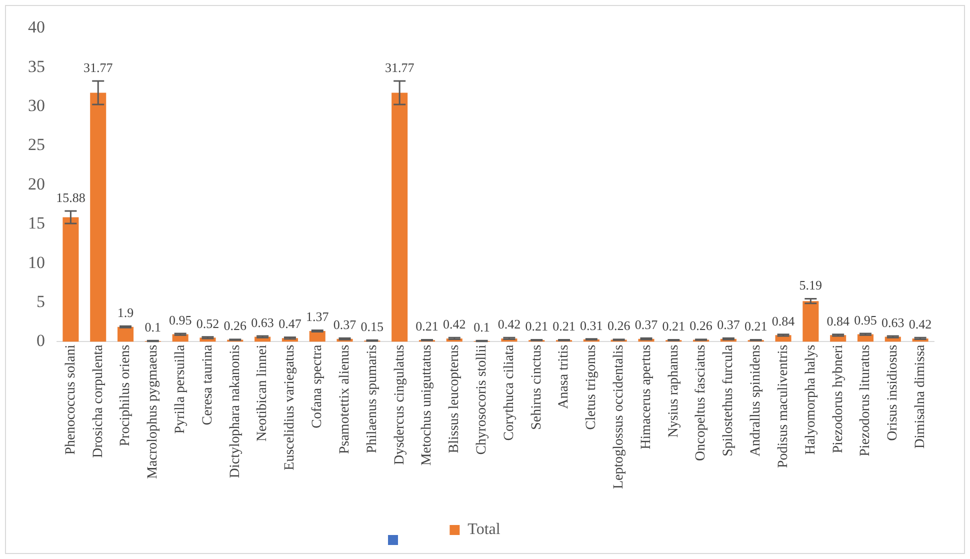  What do you see at coordinates (484, 529) in the screenshot?
I see `legend-label: Total` at bounding box center [484, 529].